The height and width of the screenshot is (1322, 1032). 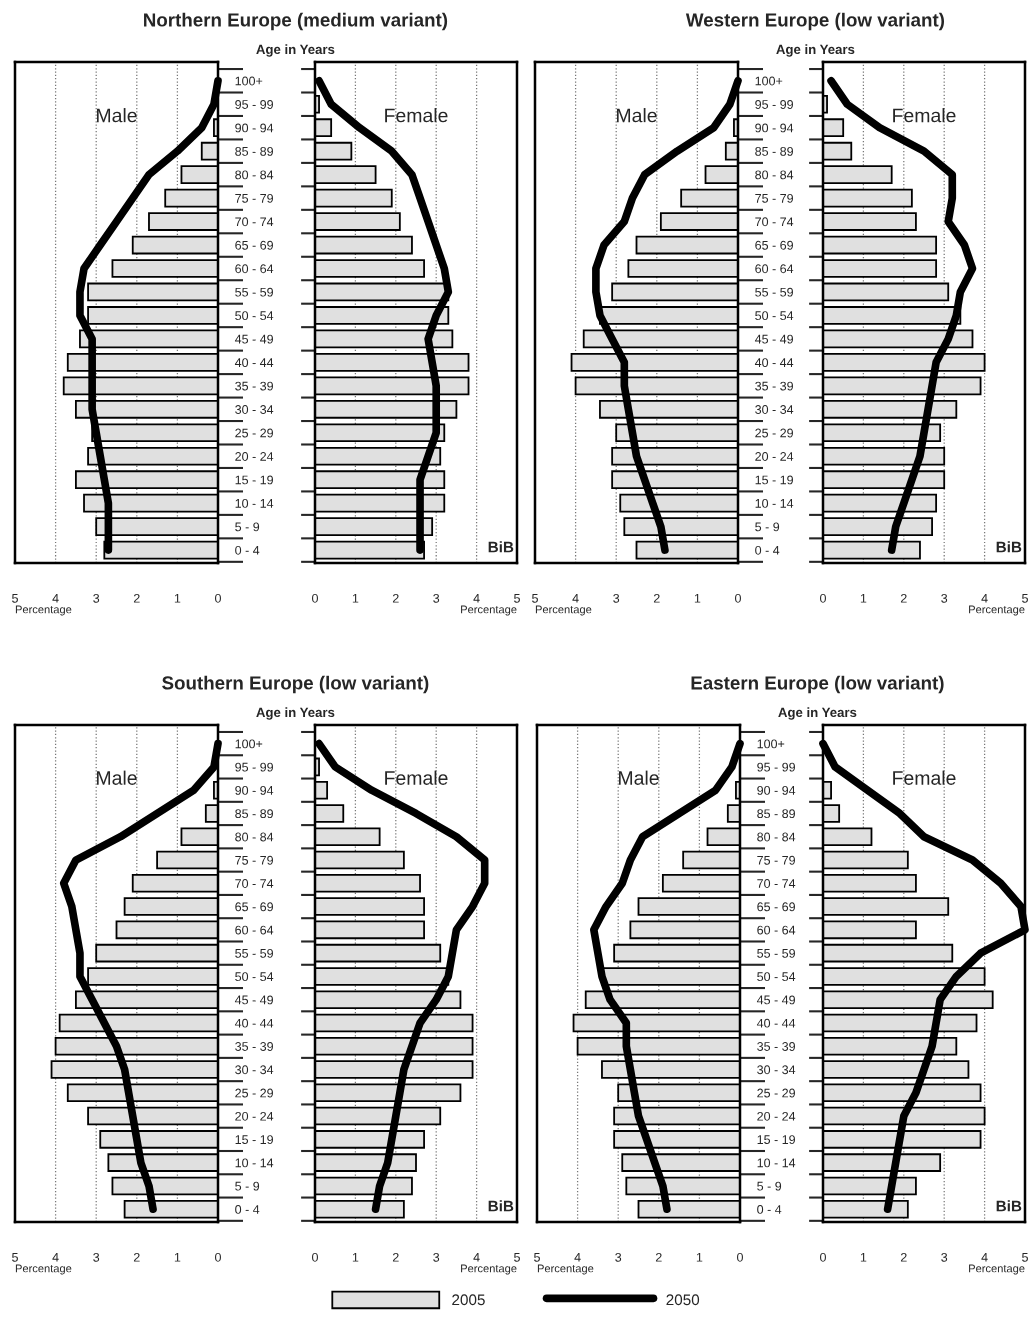 I want to click on y-tick-label: 70 - 74, so click(x=254, y=222).